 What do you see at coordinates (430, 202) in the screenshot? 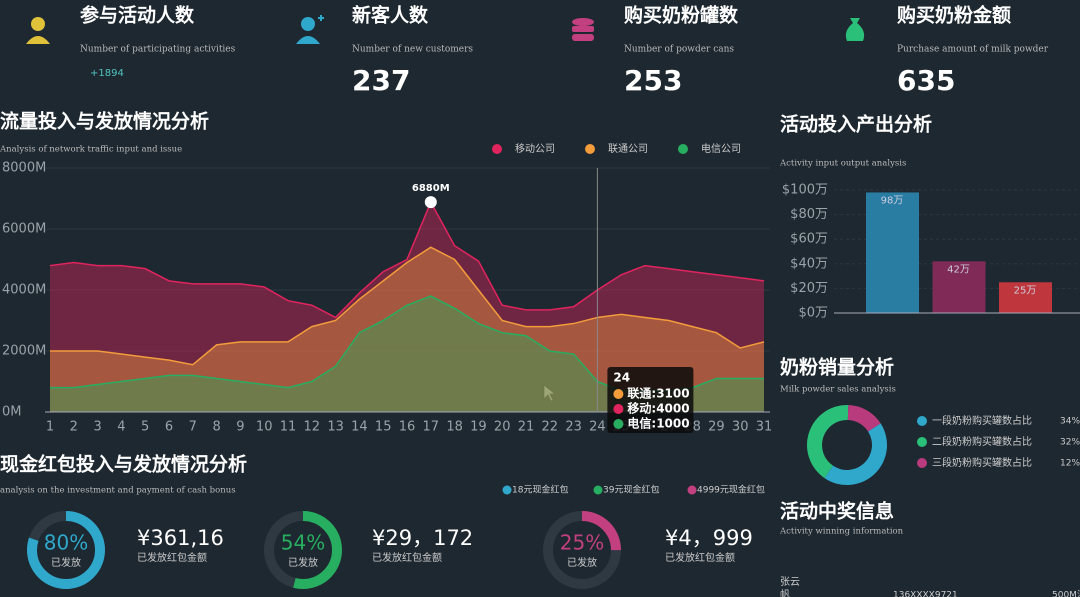
I see `point` at bounding box center [430, 202].